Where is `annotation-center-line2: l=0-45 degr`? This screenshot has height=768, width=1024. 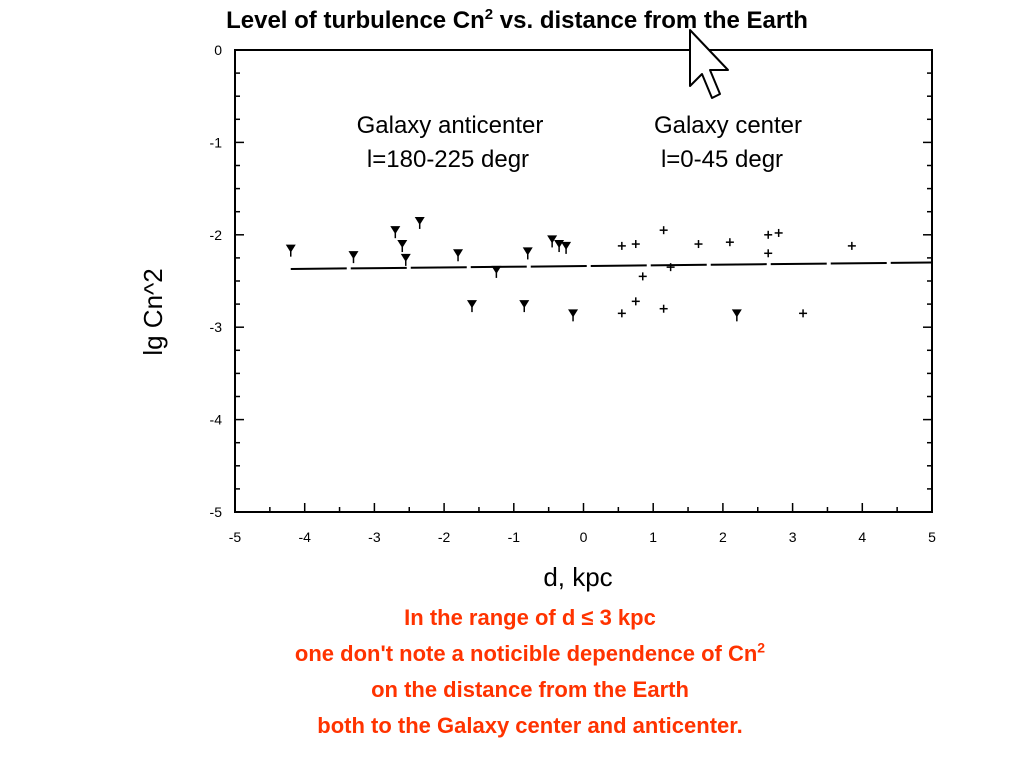
annotation-center-line2: l=0-45 degr is located at coordinates (722, 159).